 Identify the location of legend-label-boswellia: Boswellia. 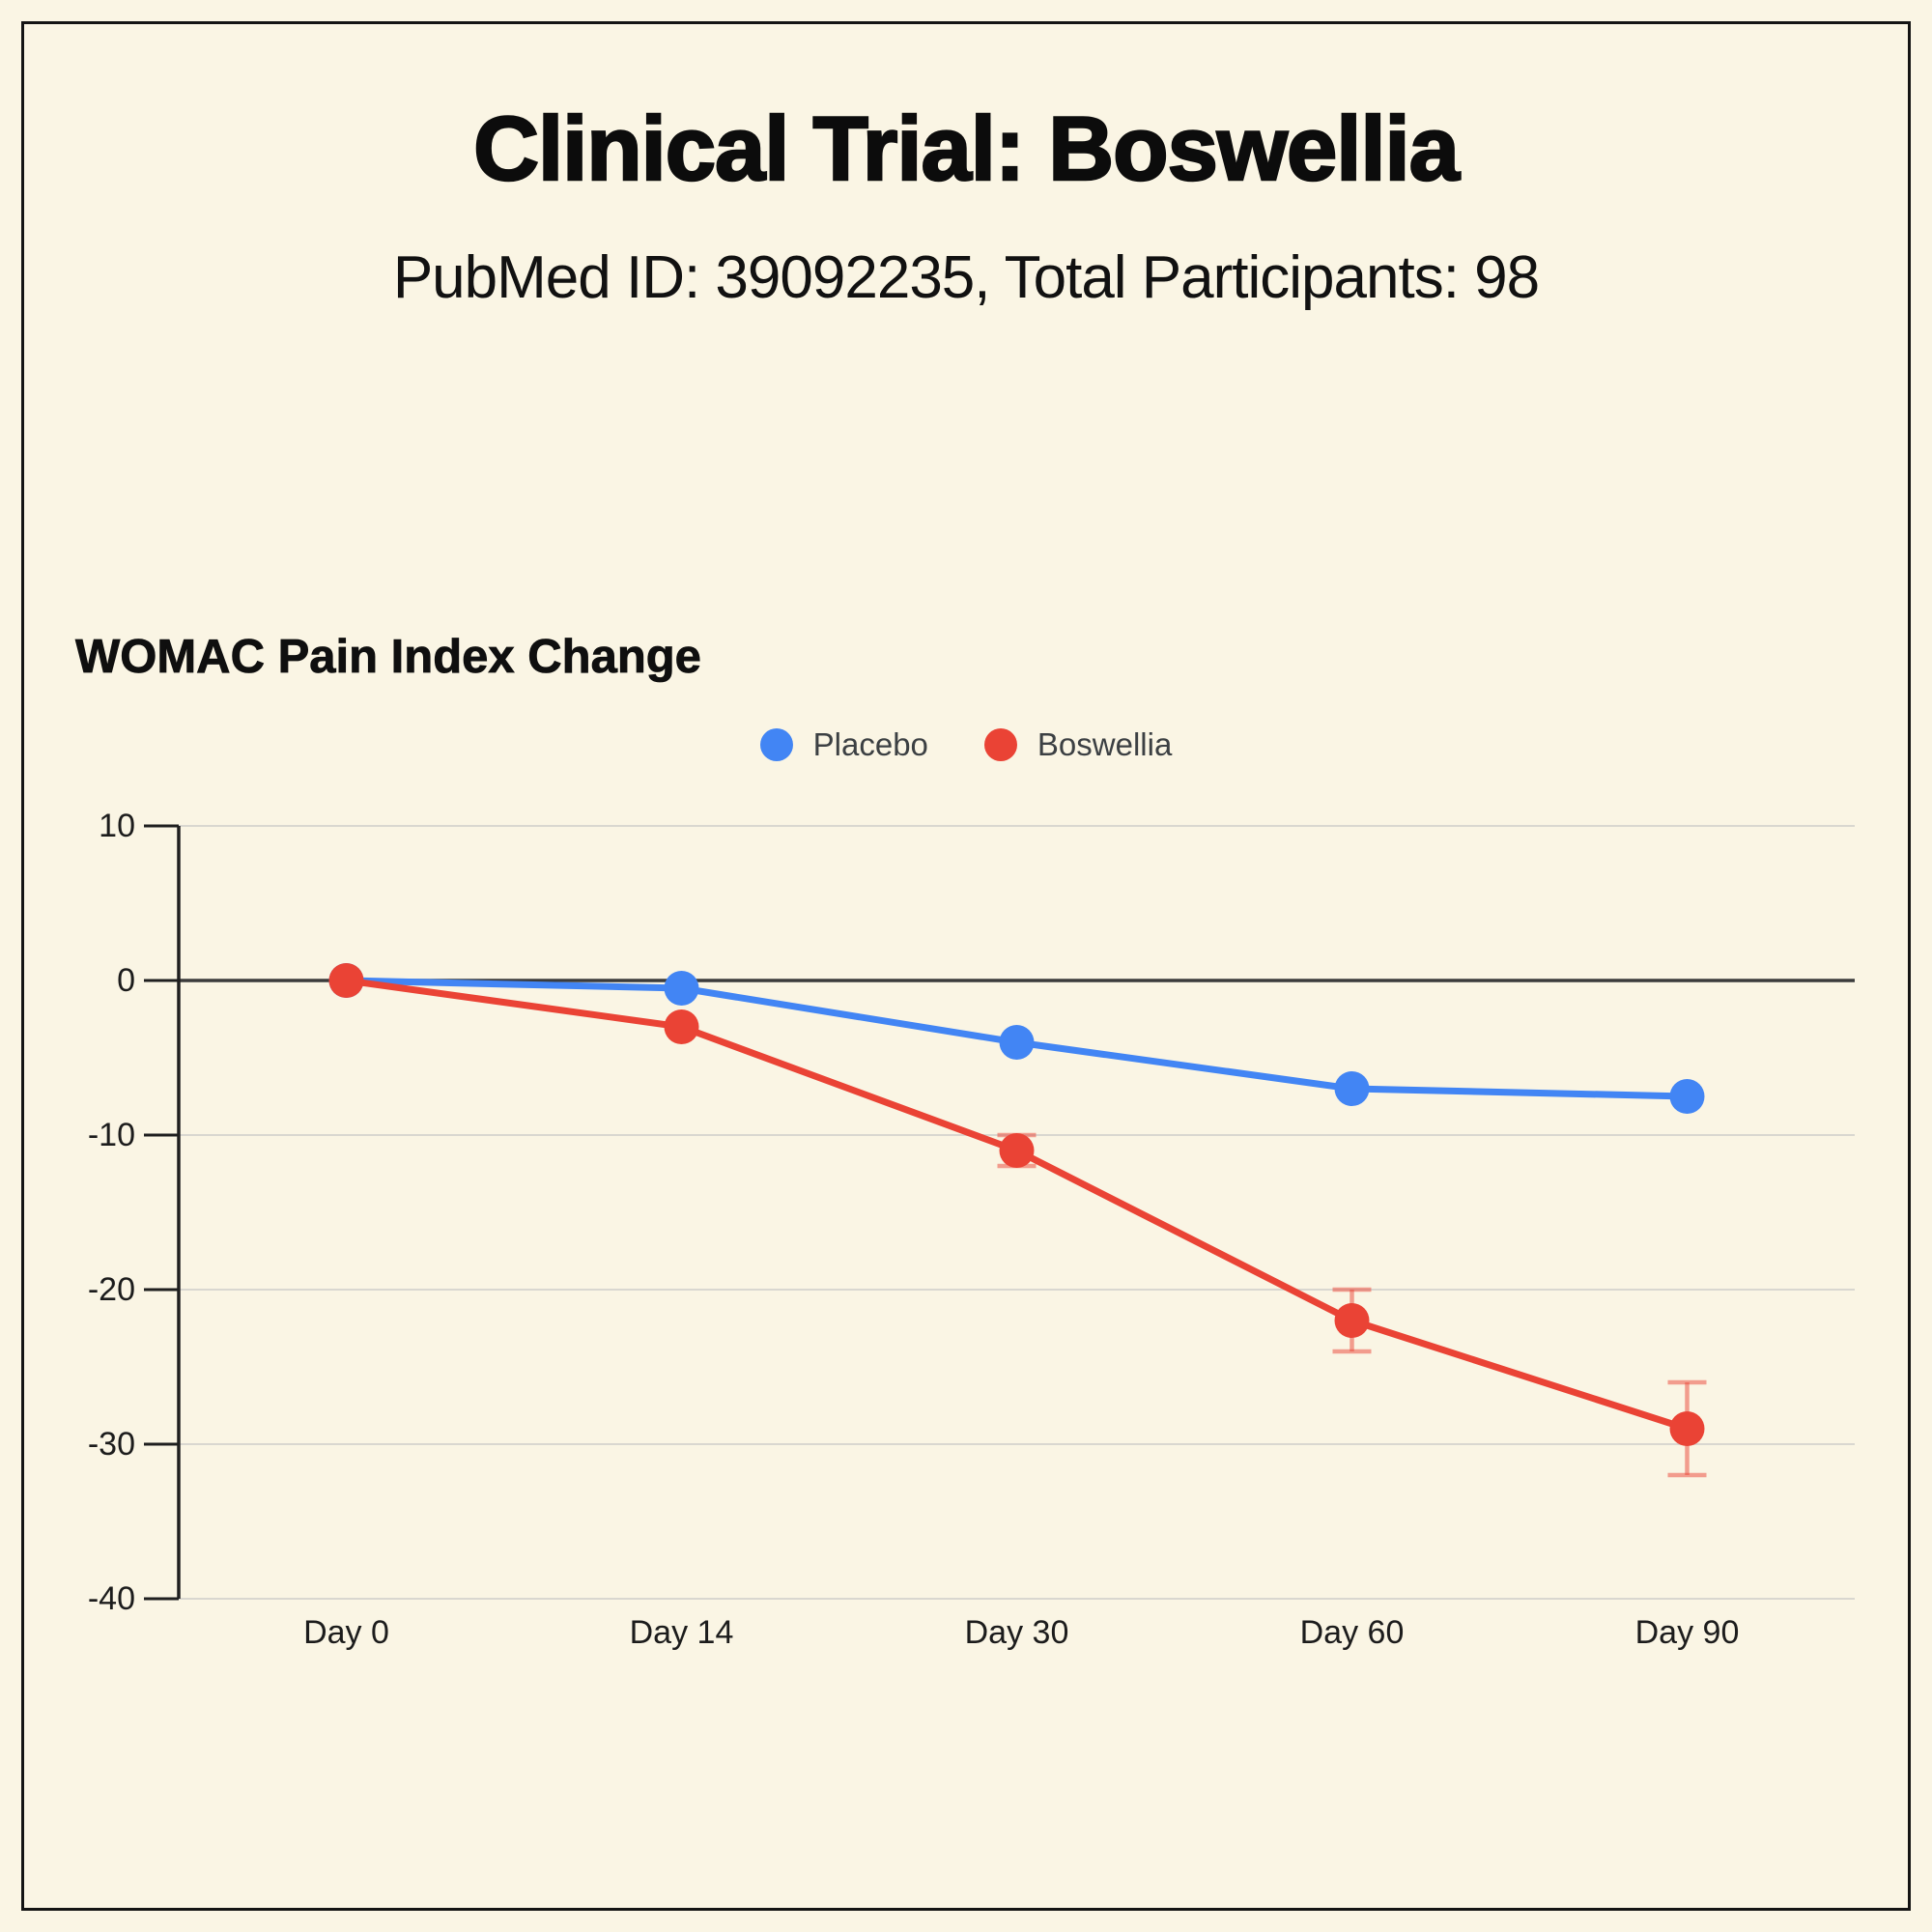
(1105, 744).